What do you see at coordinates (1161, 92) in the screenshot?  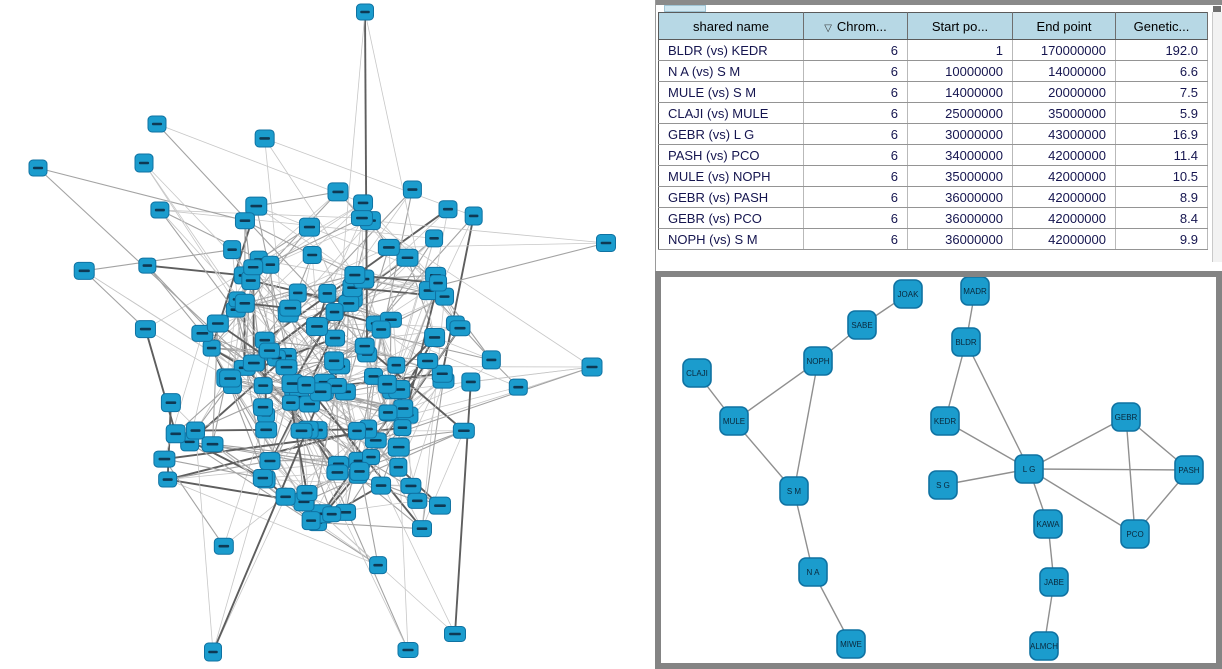 I see `cell-value: 7.5` at bounding box center [1161, 92].